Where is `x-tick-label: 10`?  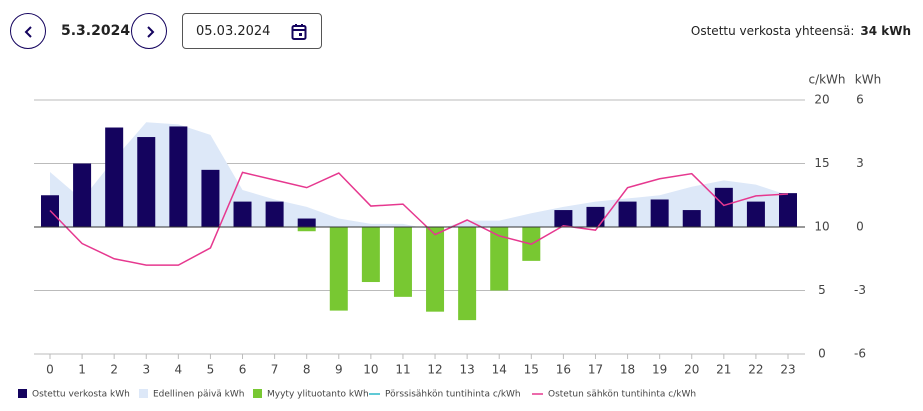
x-tick-label: 10 is located at coordinates (370, 370).